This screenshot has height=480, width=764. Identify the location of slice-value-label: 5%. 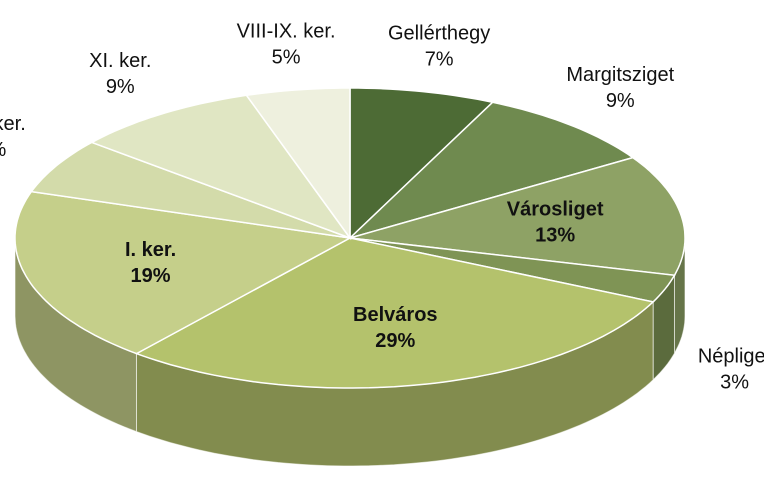
(286, 58).